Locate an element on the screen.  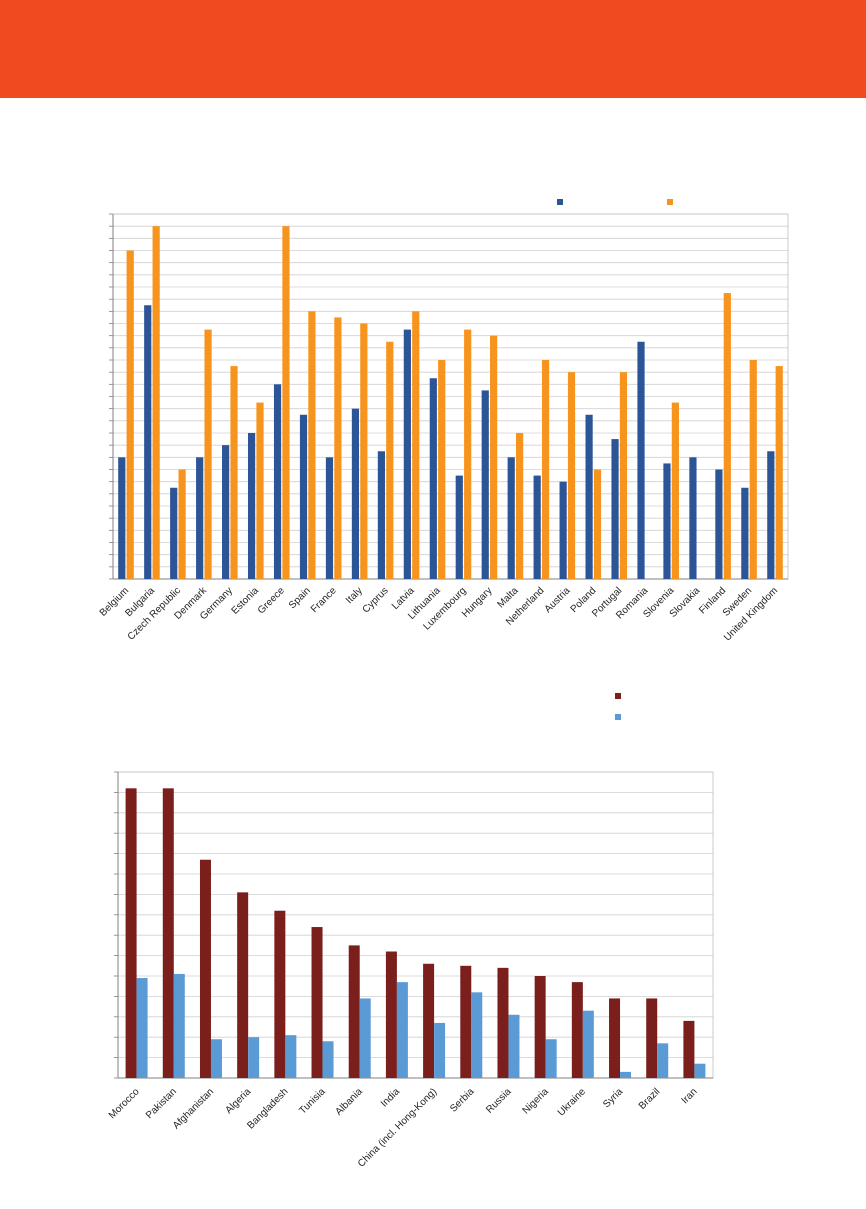
category-label: Morocco is located at coordinates (124, 1103).